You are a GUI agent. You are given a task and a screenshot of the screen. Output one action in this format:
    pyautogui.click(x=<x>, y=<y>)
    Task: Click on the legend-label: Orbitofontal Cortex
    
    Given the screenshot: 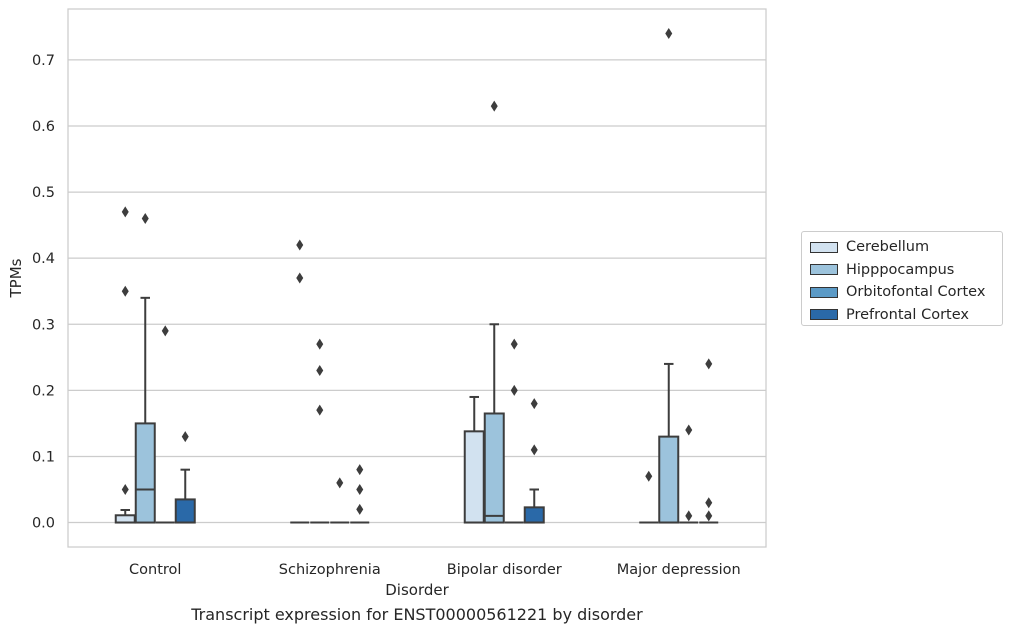 What is the action you would take?
    pyautogui.click(x=916, y=292)
    